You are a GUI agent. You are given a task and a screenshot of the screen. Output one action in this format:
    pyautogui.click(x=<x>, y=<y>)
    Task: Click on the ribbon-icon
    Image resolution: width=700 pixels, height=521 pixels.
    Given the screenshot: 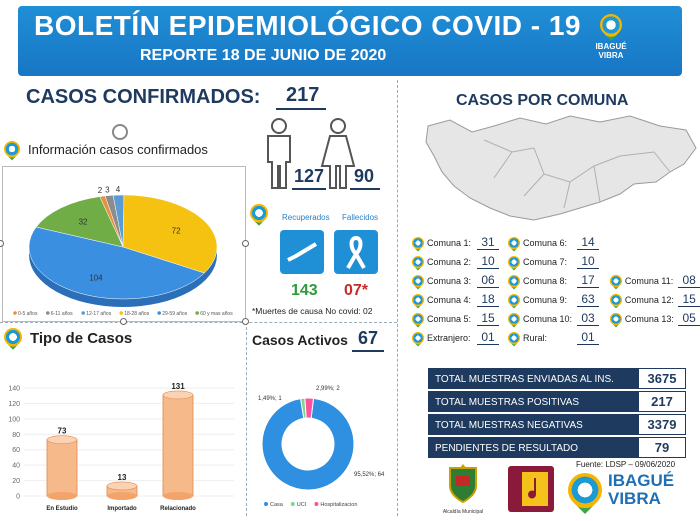 What is the action you would take?
    pyautogui.click(x=356, y=252)
    